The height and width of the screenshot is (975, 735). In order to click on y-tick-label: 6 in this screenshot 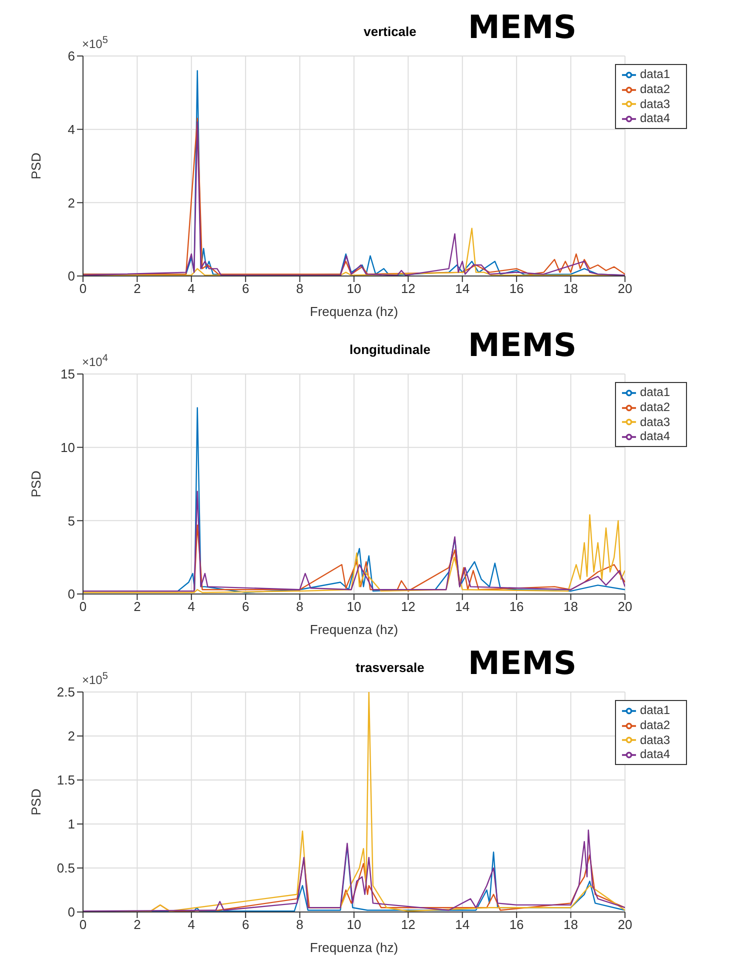, I will do `click(71, 56)`.